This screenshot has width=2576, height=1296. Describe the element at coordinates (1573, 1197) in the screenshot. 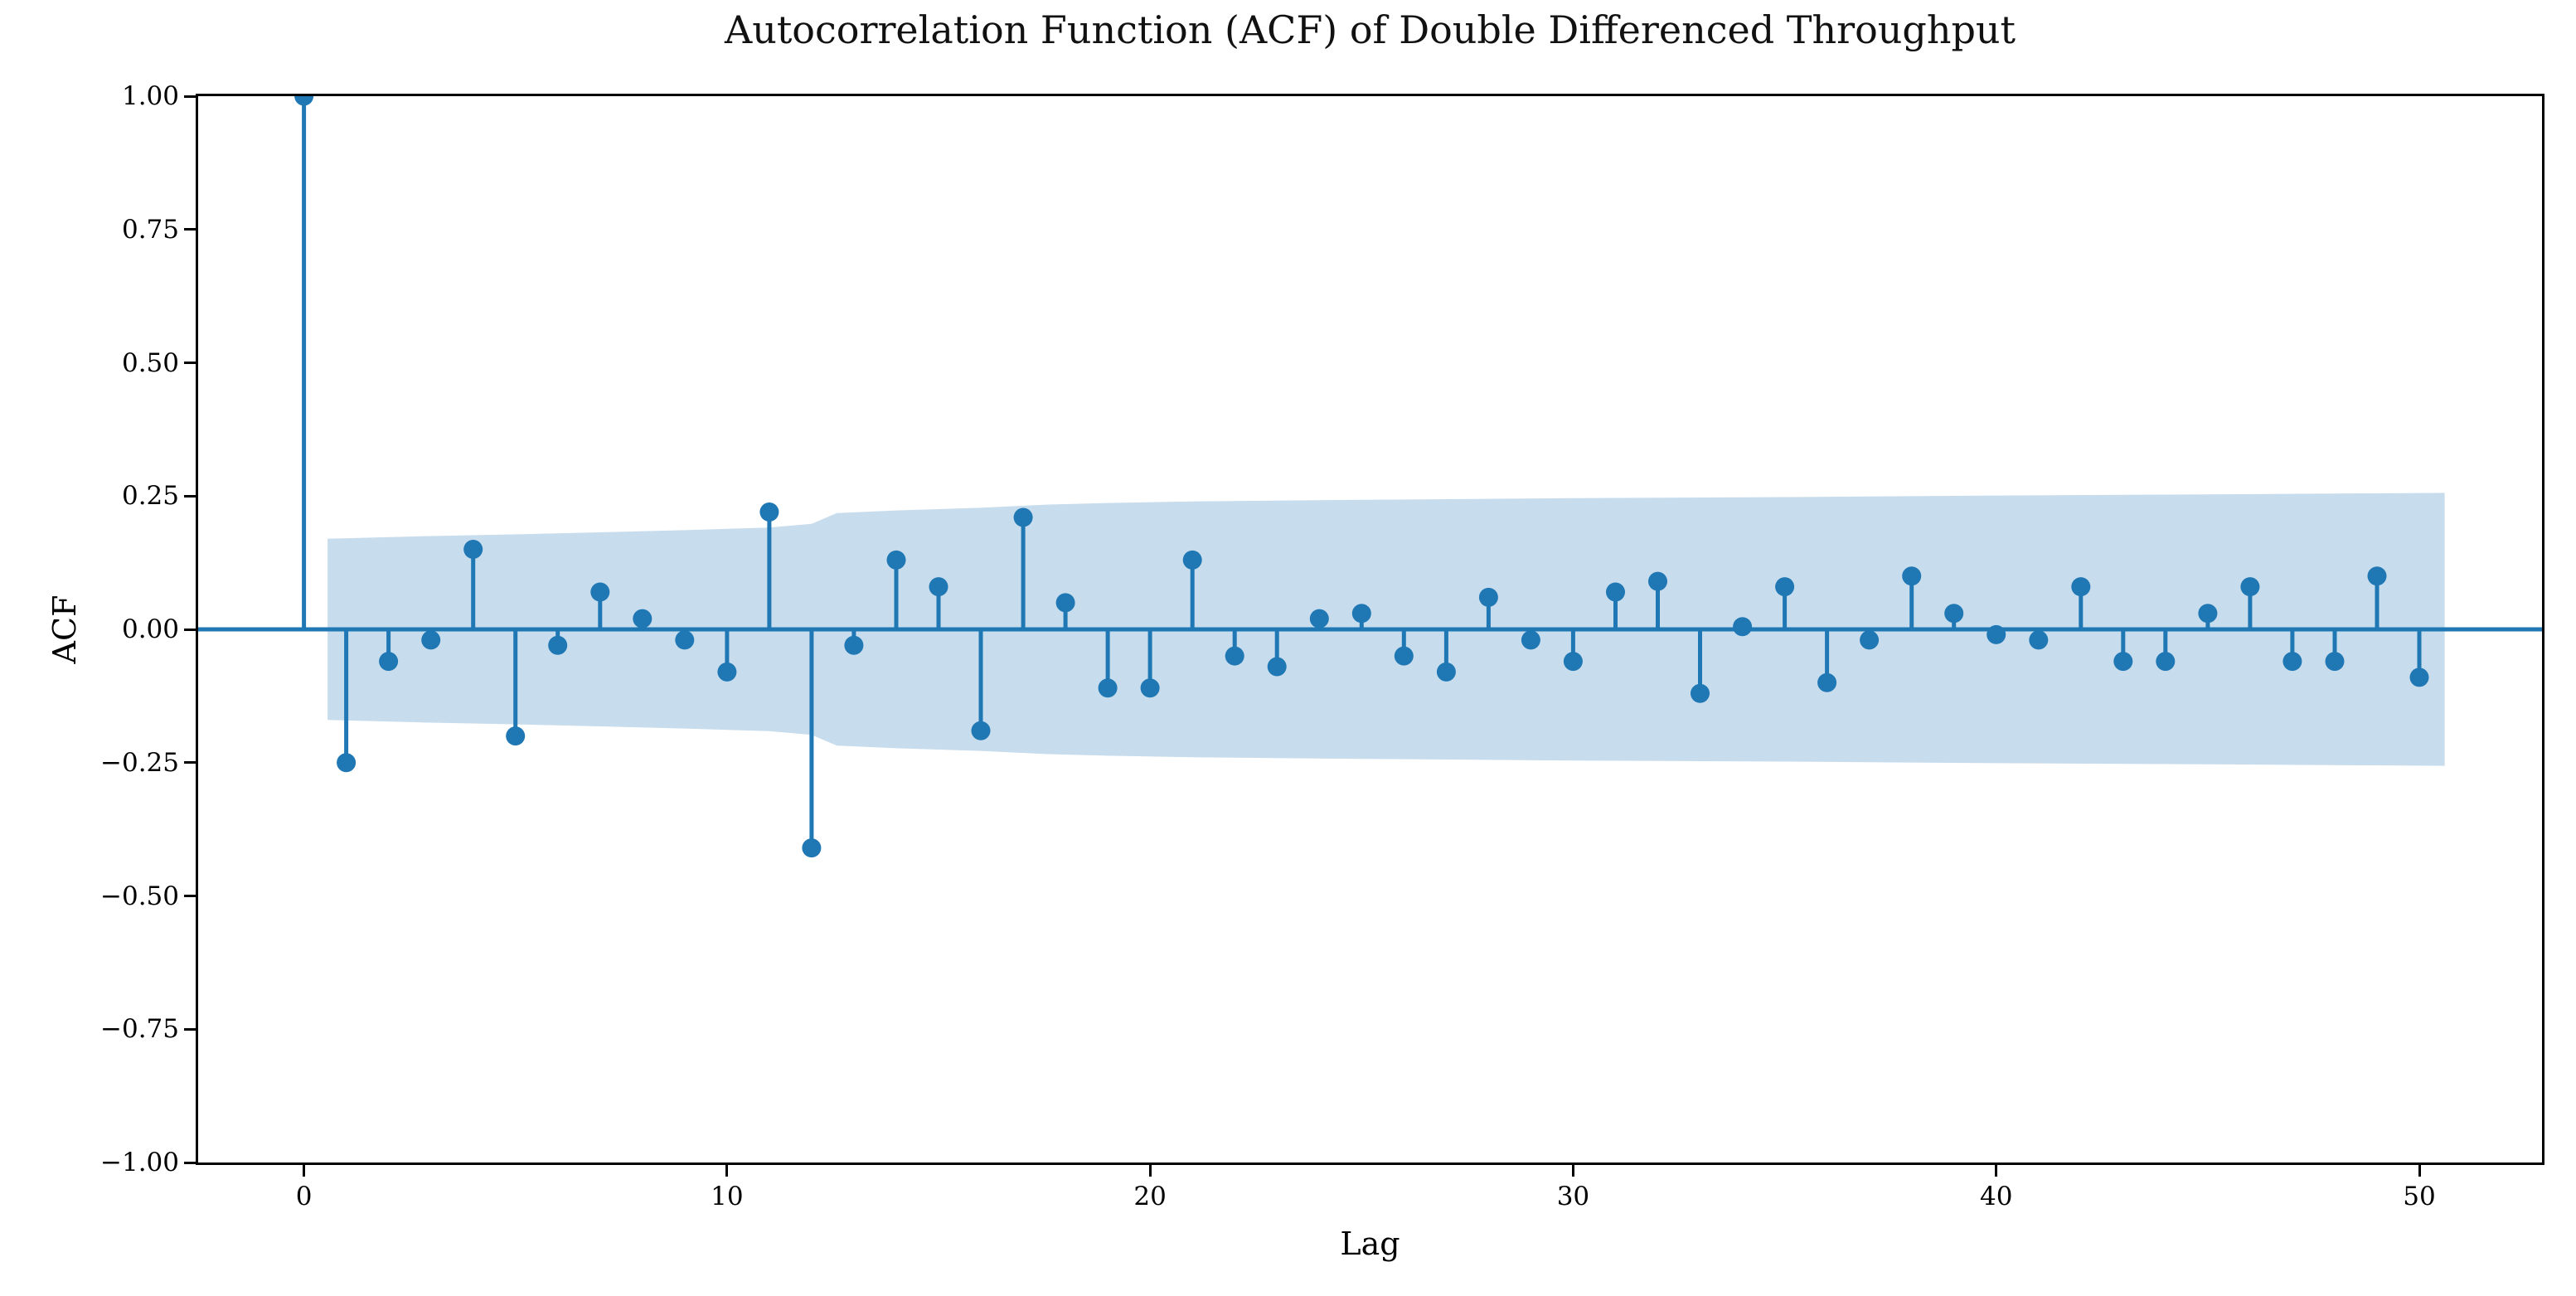

I see `x-tick-label: 30` at that location.